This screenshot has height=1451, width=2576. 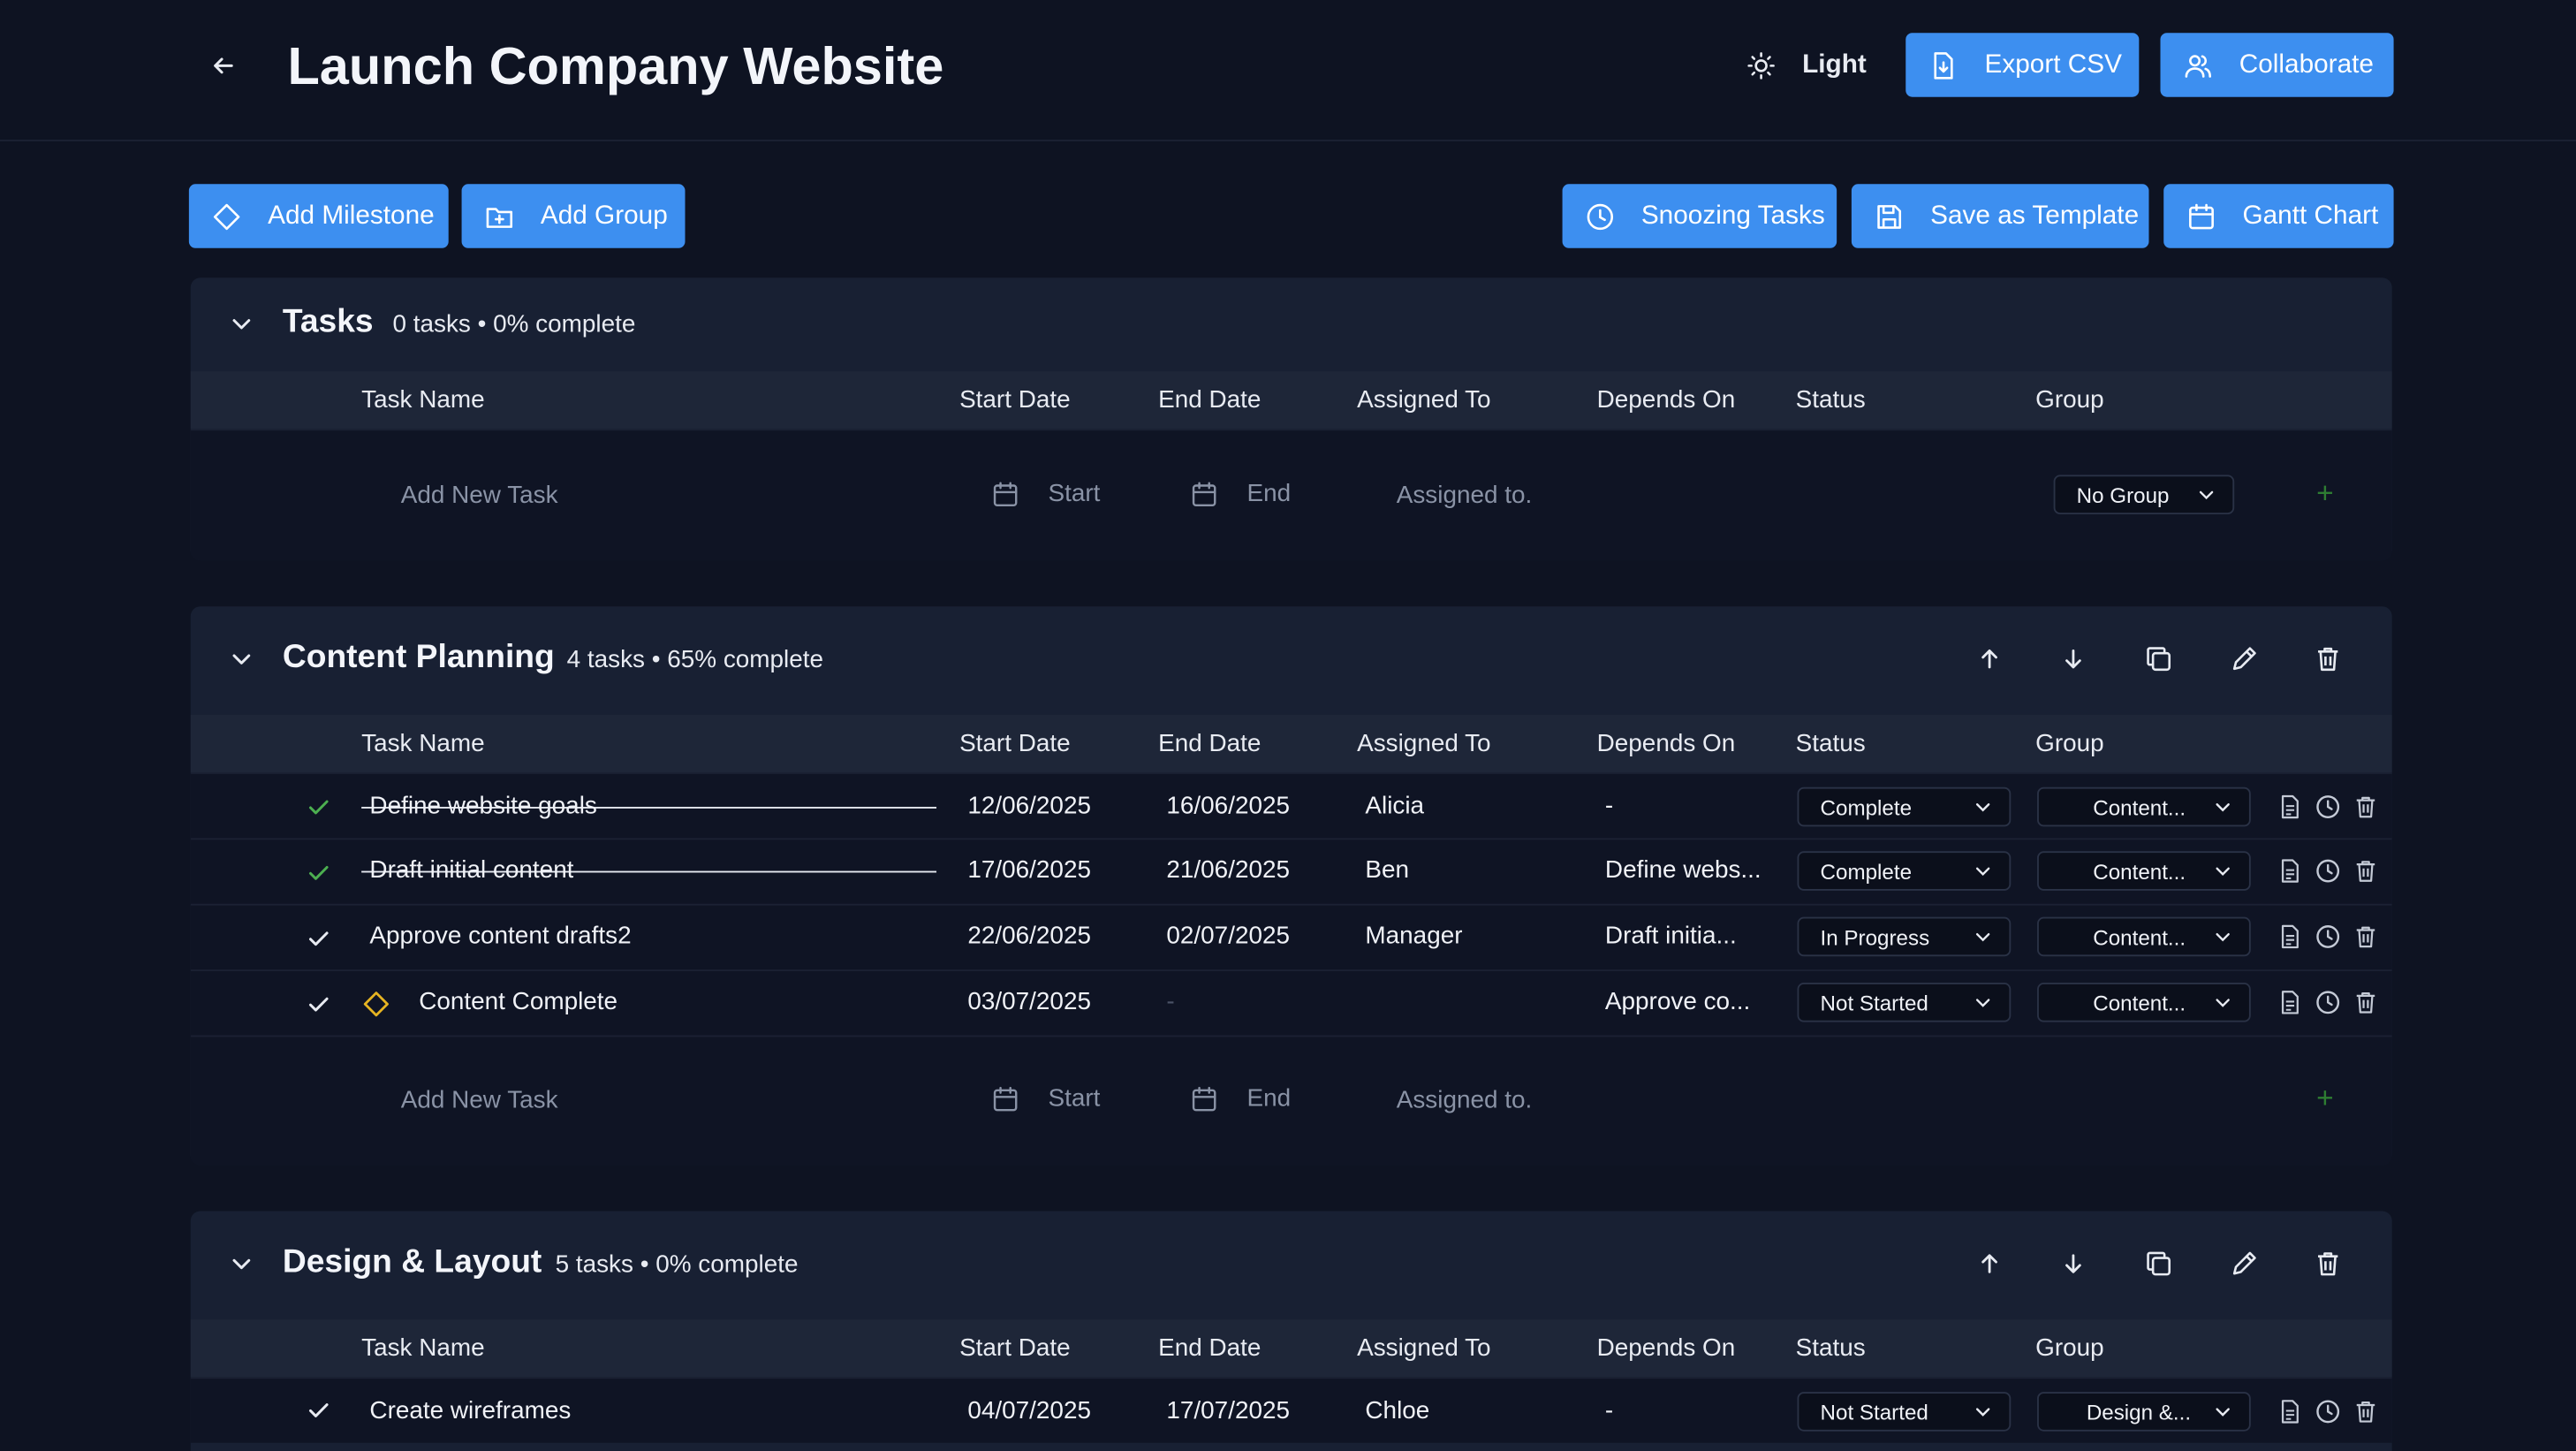 I want to click on add-group-button: Add Group, so click(x=573, y=216).